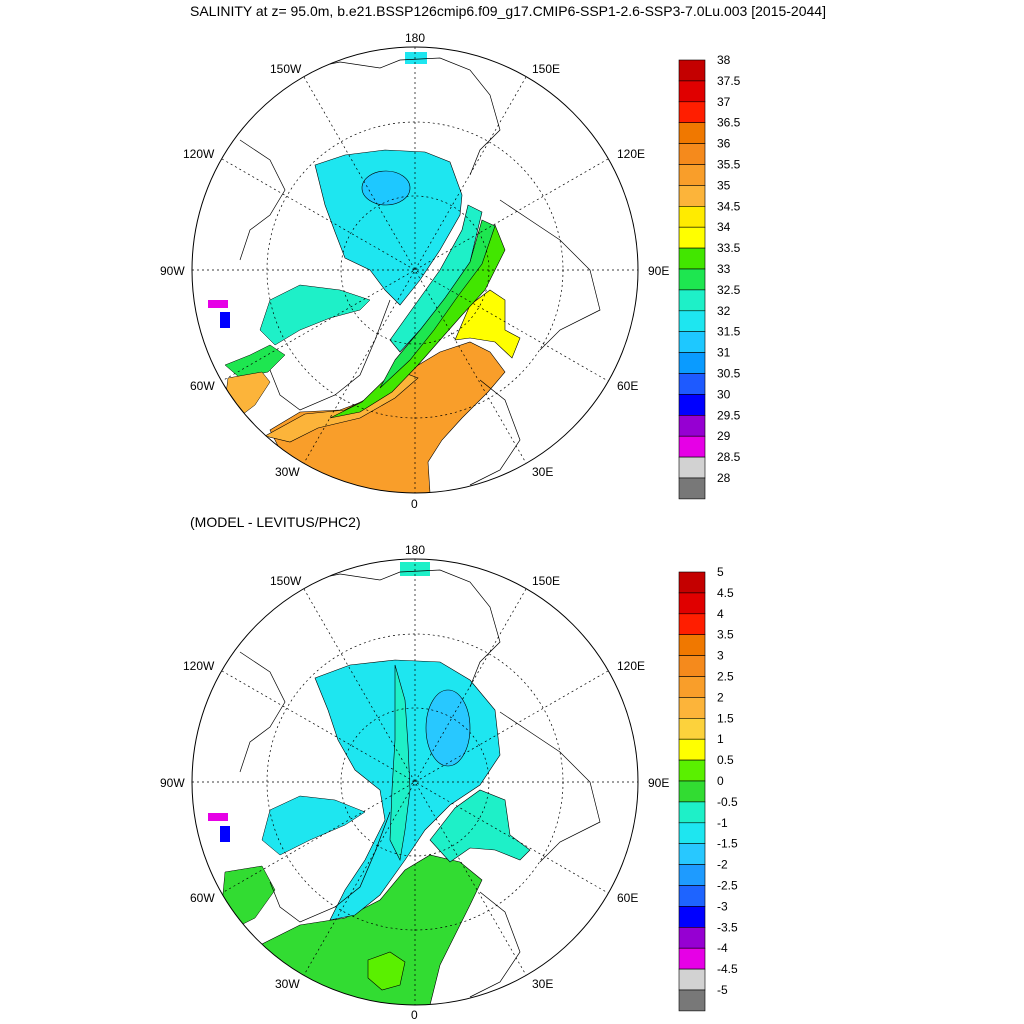 The width and height of the screenshot is (1024, 1024). I want to click on salinity-hudson-magenta, so click(218, 304).